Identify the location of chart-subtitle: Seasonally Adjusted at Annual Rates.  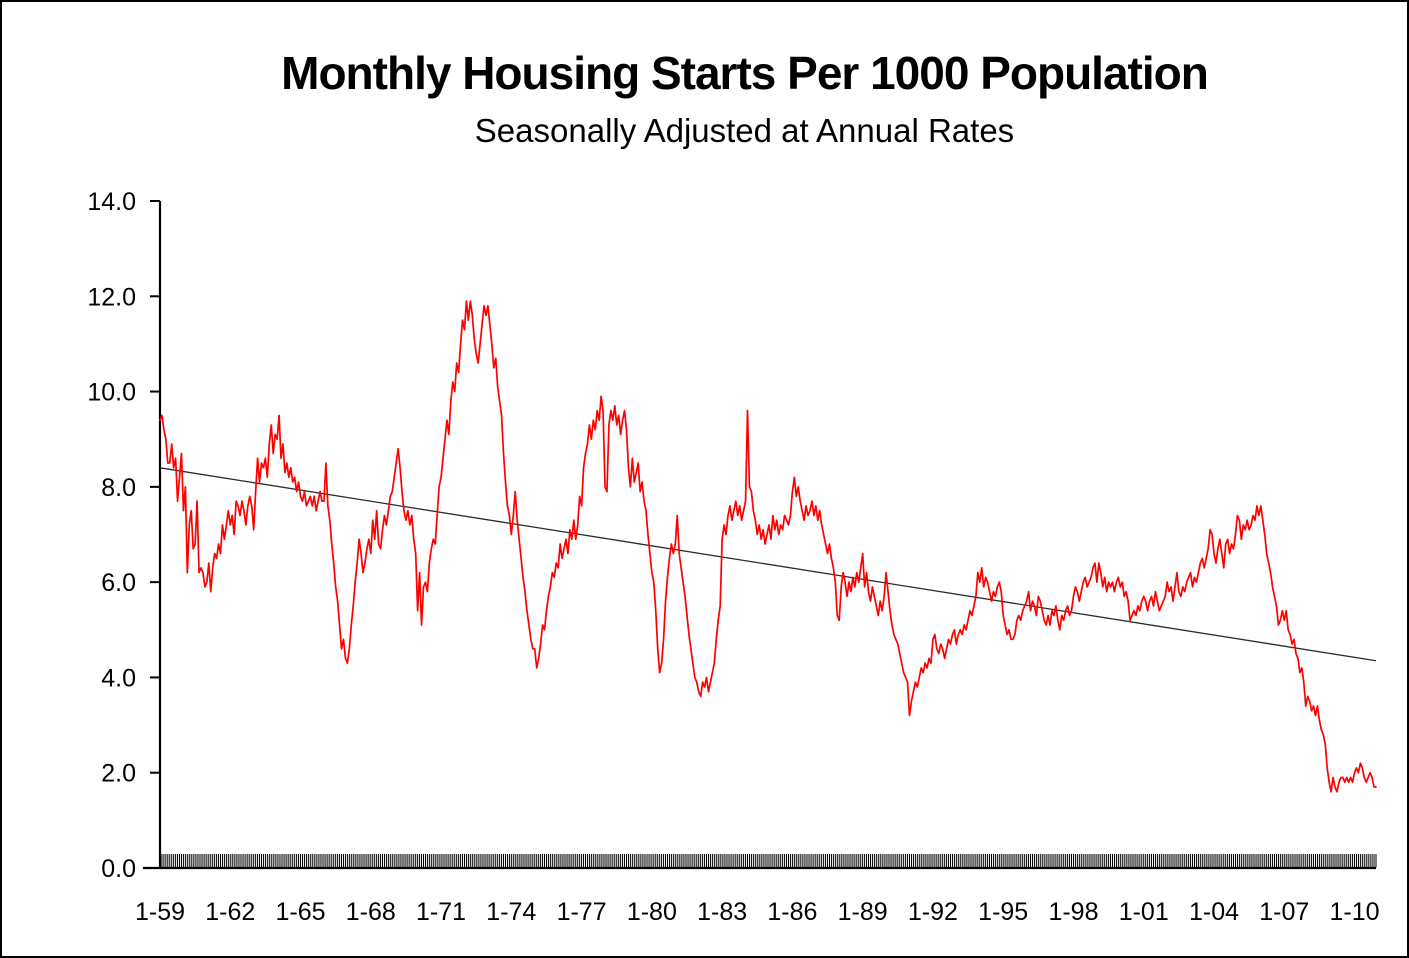
(744, 130).